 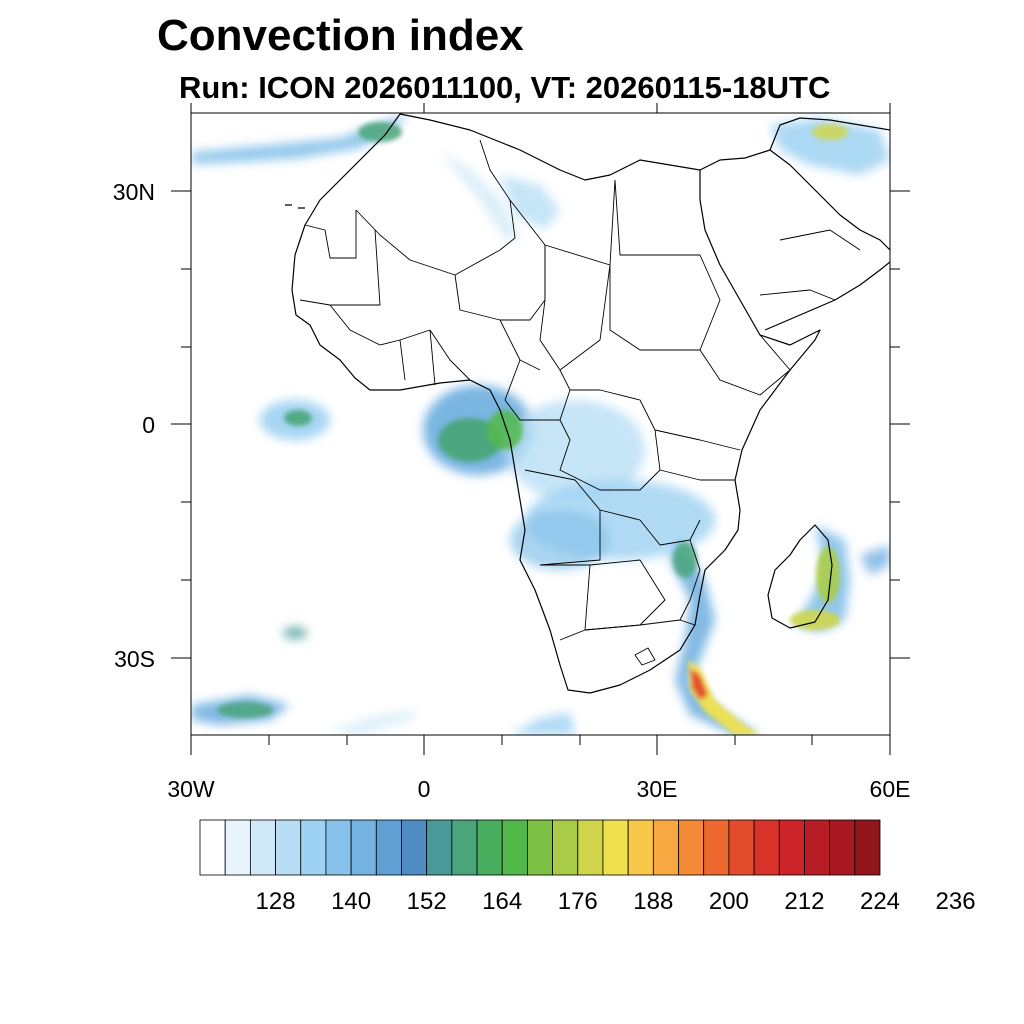 I want to click on arabia-coast, so click(x=829, y=134).